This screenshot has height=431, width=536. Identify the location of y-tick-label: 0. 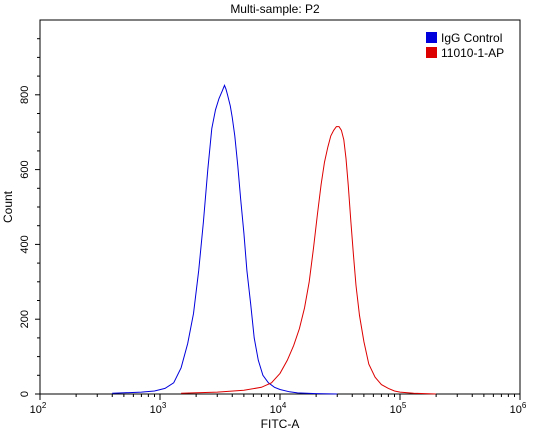
(25, 394).